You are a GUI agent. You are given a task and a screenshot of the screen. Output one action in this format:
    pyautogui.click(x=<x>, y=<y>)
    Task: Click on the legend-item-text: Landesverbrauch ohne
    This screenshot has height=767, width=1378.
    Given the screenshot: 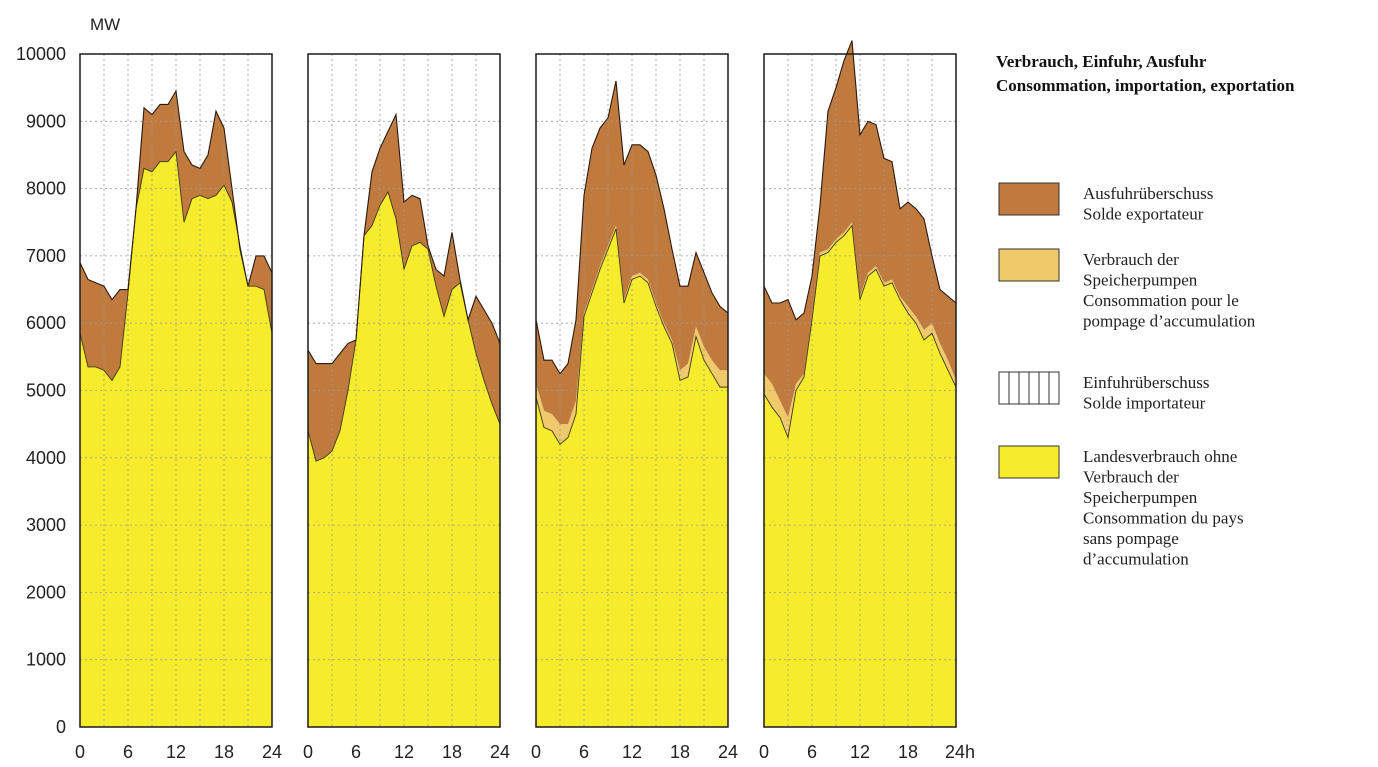 What is the action you would take?
    pyautogui.click(x=1160, y=456)
    